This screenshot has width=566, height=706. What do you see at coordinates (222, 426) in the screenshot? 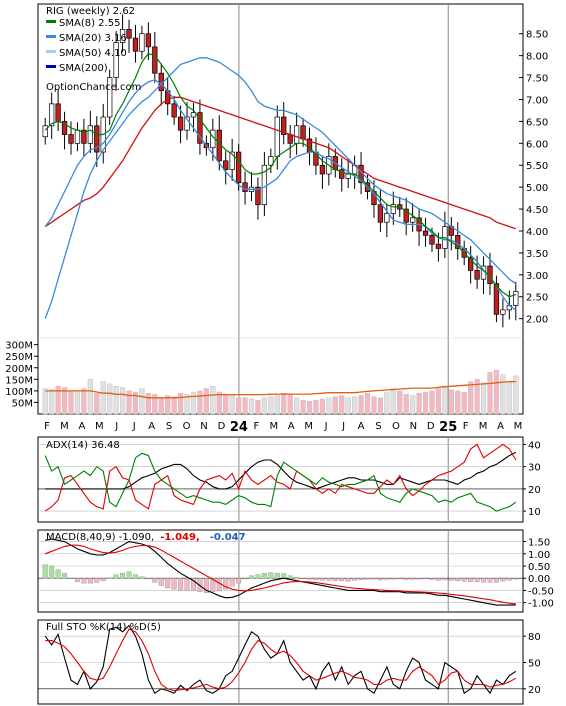
I see `x-tick-label: D` at bounding box center [222, 426].